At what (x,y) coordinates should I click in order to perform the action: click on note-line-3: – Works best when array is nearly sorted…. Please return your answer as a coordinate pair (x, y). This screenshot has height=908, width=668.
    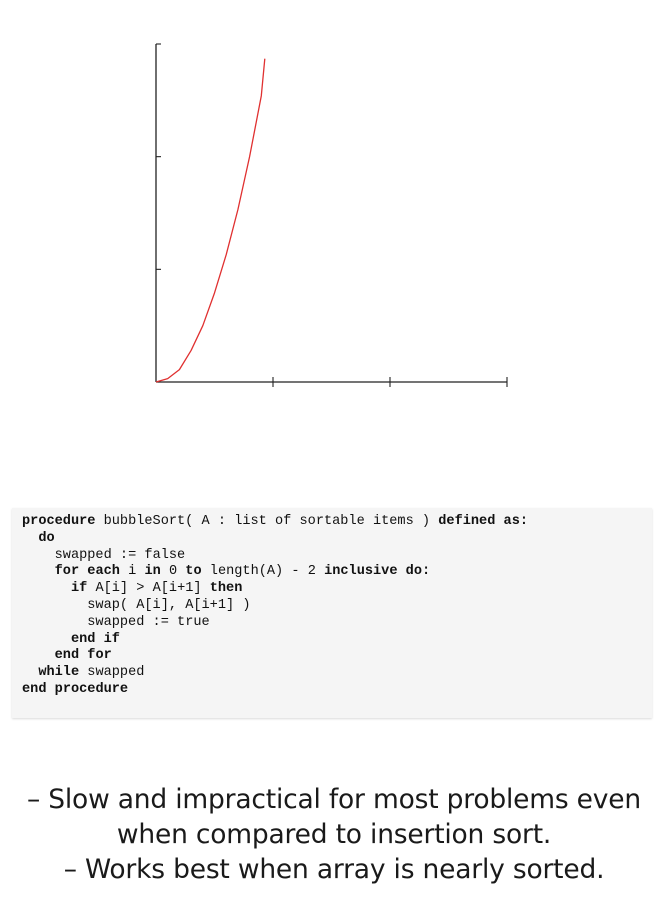
    Looking at the image, I should click on (334, 869).